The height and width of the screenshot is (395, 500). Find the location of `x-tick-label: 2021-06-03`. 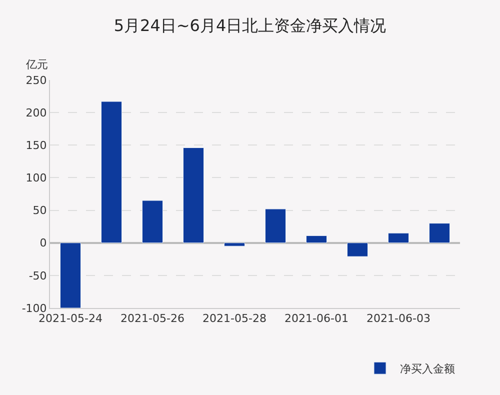

x-tick-label: 2021-06-03 is located at coordinates (398, 319).